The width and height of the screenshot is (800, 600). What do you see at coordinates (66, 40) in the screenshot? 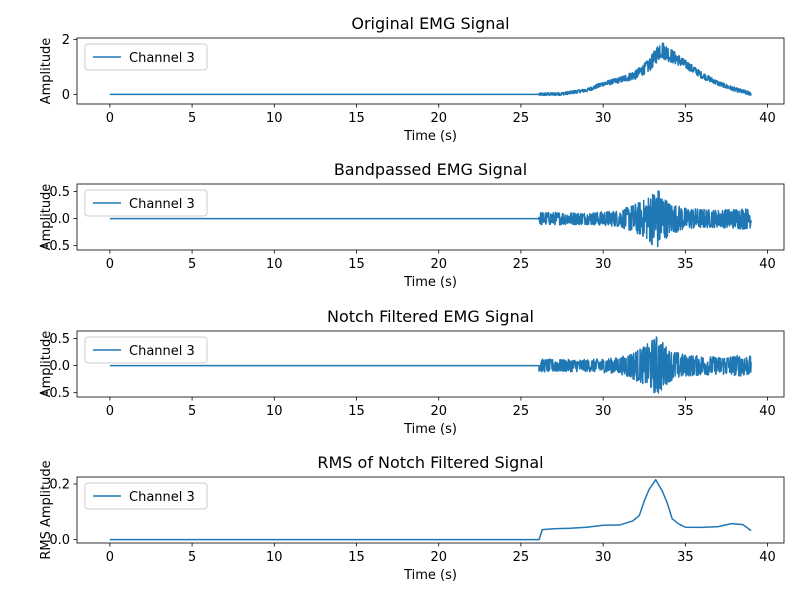
I see `y-tick-label: 2` at bounding box center [66, 40].